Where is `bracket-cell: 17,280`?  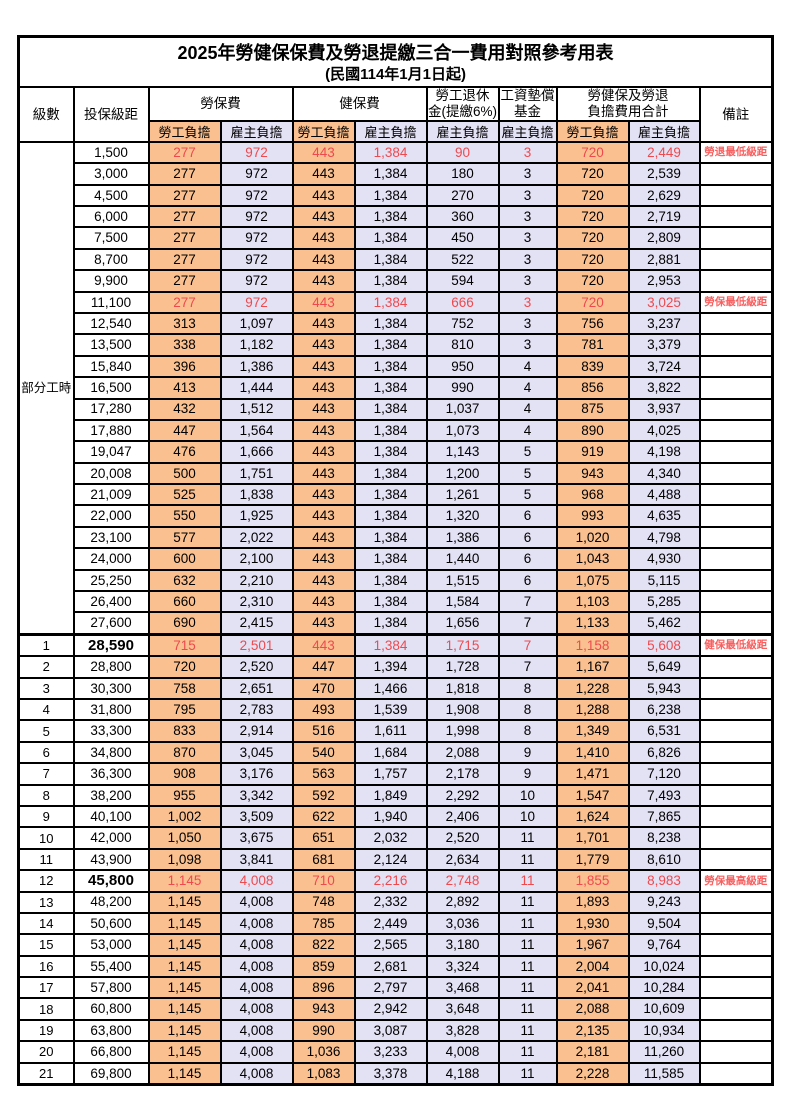 bracket-cell: 17,280 is located at coordinates (111, 409).